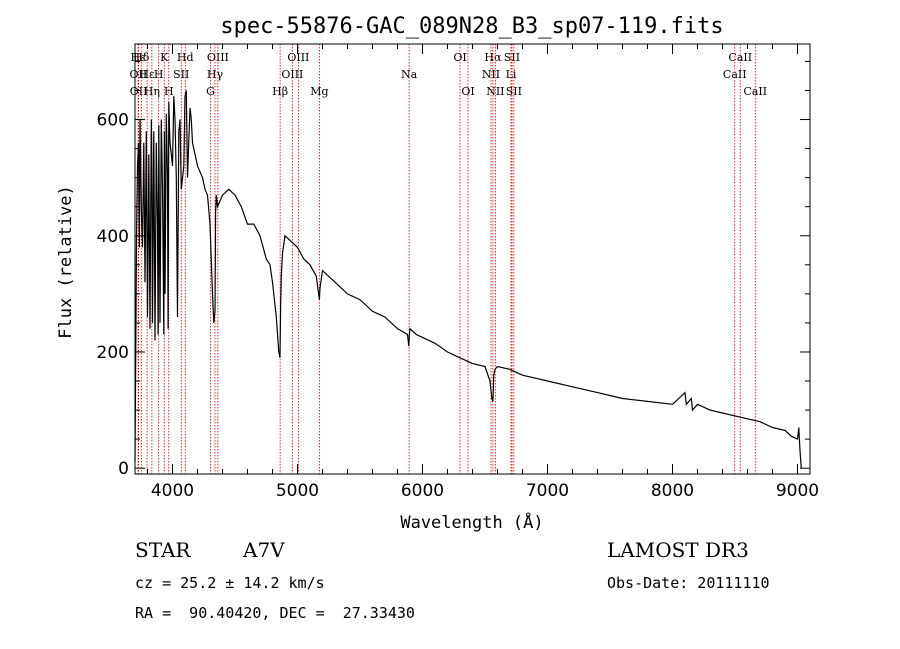 This screenshot has height=649, width=900. Describe the element at coordinates (547, 491) in the screenshot. I see `x-tick-label: 7000` at that location.